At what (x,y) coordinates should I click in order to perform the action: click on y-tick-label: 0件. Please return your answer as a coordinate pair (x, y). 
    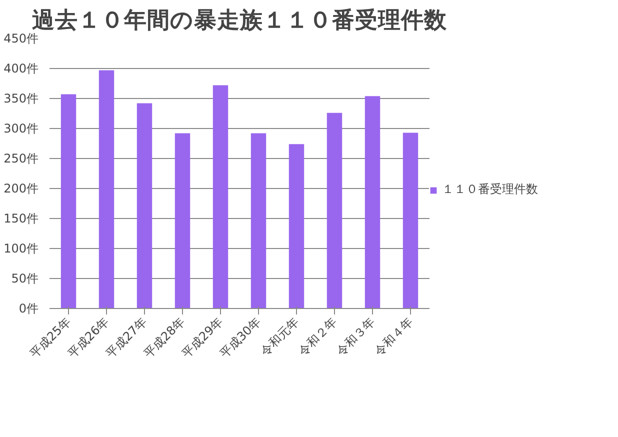
    Looking at the image, I should click on (28, 309).